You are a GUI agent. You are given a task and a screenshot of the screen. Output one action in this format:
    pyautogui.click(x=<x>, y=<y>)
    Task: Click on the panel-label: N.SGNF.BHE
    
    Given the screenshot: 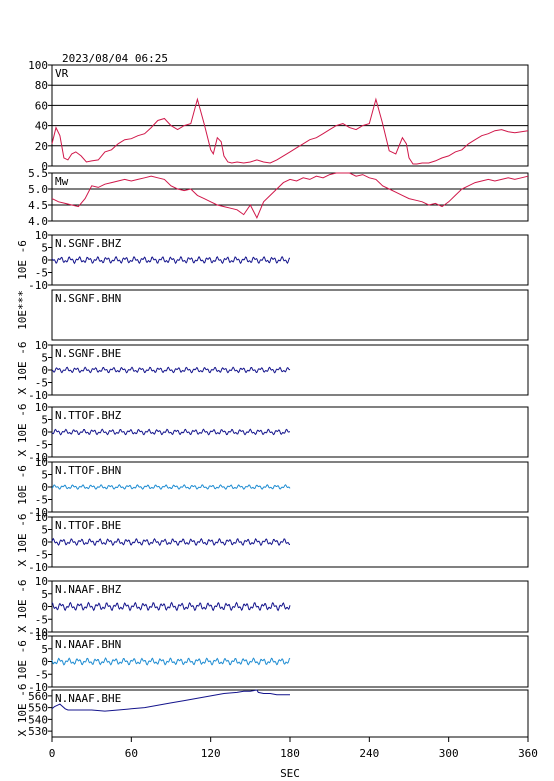 What is the action you would take?
    pyautogui.click(x=88, y=353)
    